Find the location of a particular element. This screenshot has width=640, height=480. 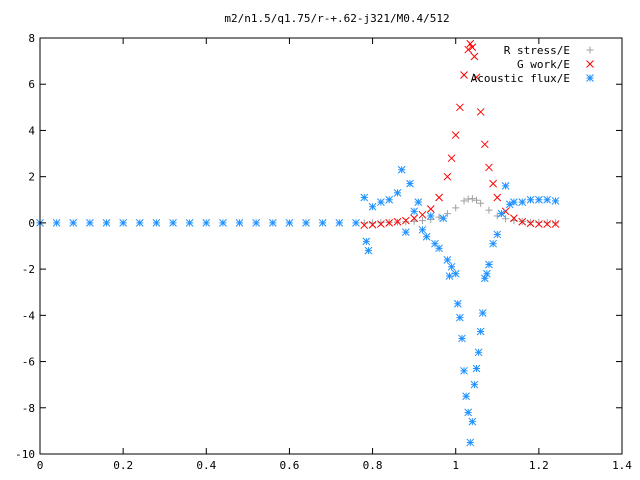

x-tick-label: 0.6 is located at coordinates (289, 465).